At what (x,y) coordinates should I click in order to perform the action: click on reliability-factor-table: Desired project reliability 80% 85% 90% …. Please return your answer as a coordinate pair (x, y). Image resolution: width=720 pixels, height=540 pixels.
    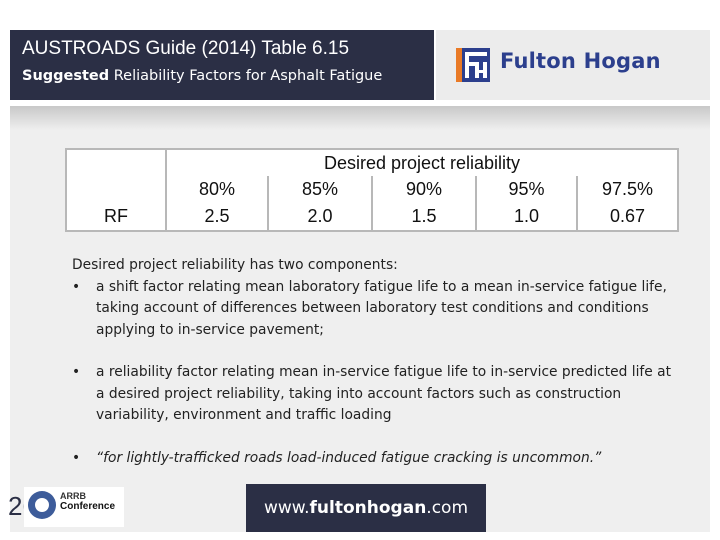
    Looking at the image, I should click on (372, 190).